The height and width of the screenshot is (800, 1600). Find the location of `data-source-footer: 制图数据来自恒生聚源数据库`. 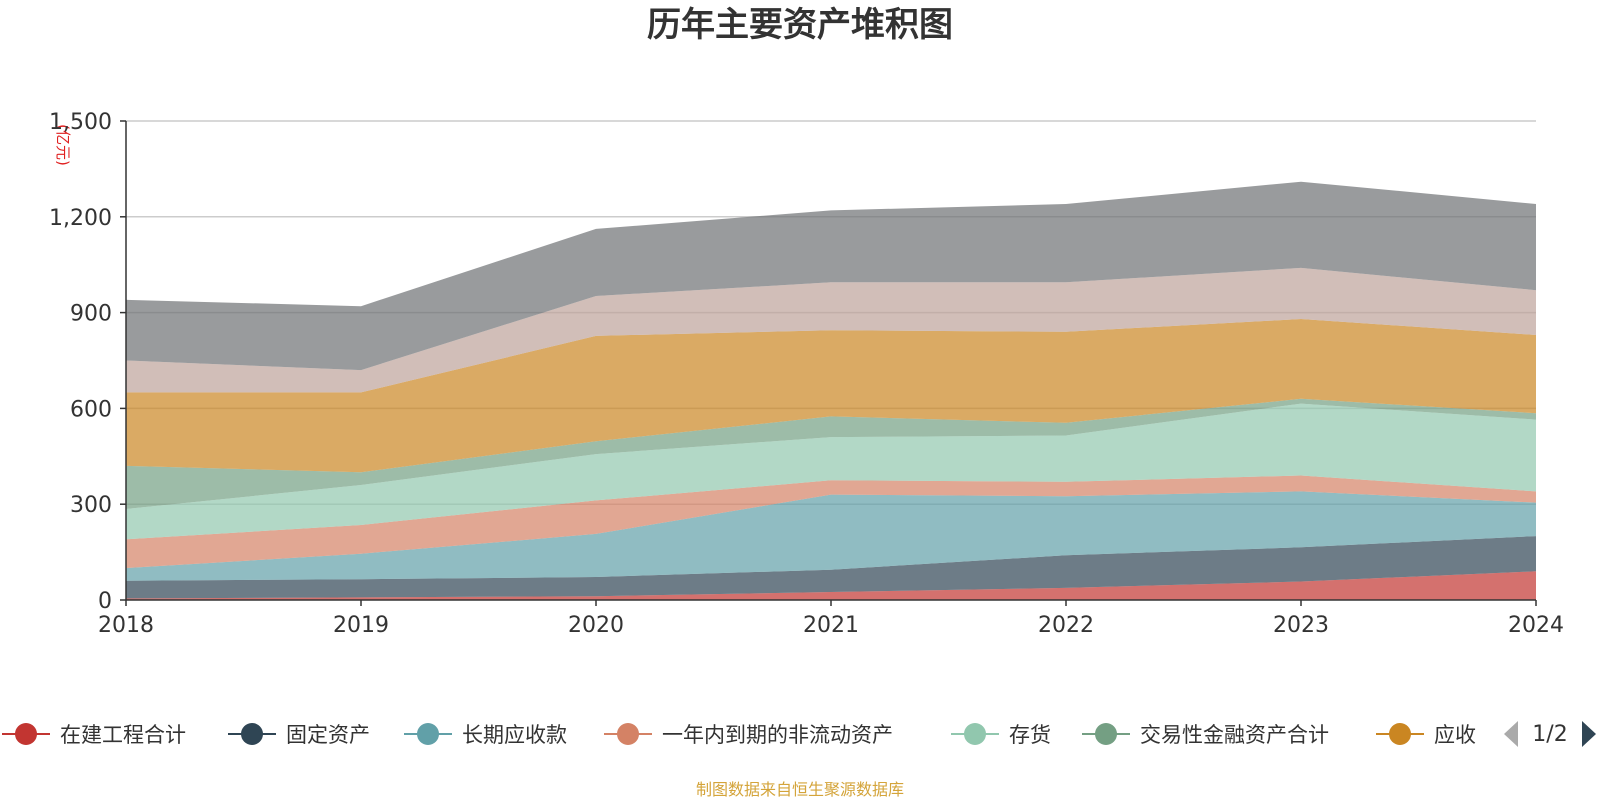

data-source-footer: 制图数据来自恒生聚源数据库 is located at coordinates (800, 789).